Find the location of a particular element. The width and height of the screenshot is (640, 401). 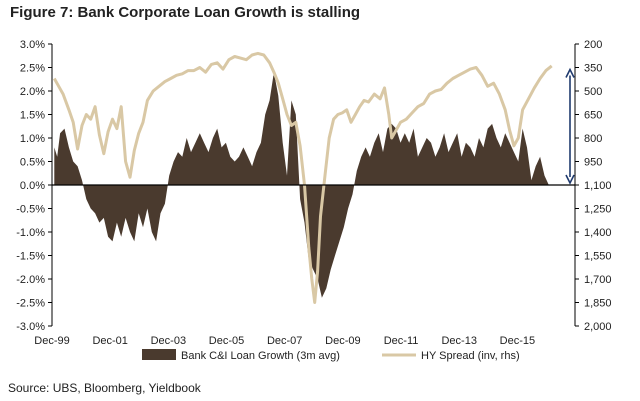

right-axis-tick-label: 1,400 is located at coordinates (598, 233).